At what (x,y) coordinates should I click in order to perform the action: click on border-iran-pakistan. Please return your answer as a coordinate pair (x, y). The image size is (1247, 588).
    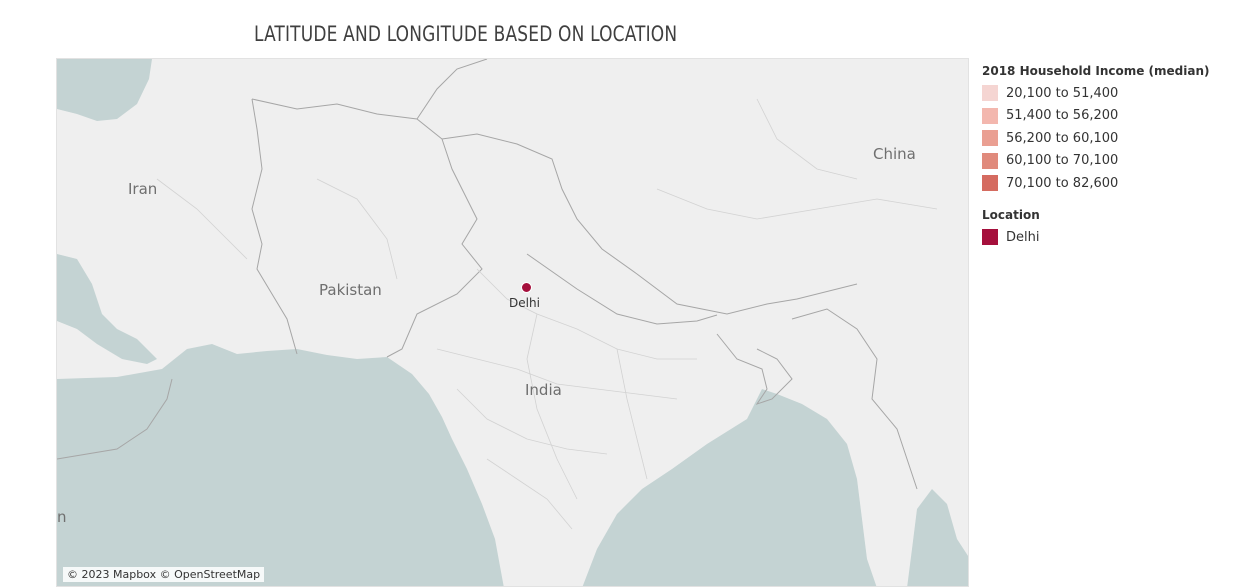
    Looking at the image, I should click on (274, 226).